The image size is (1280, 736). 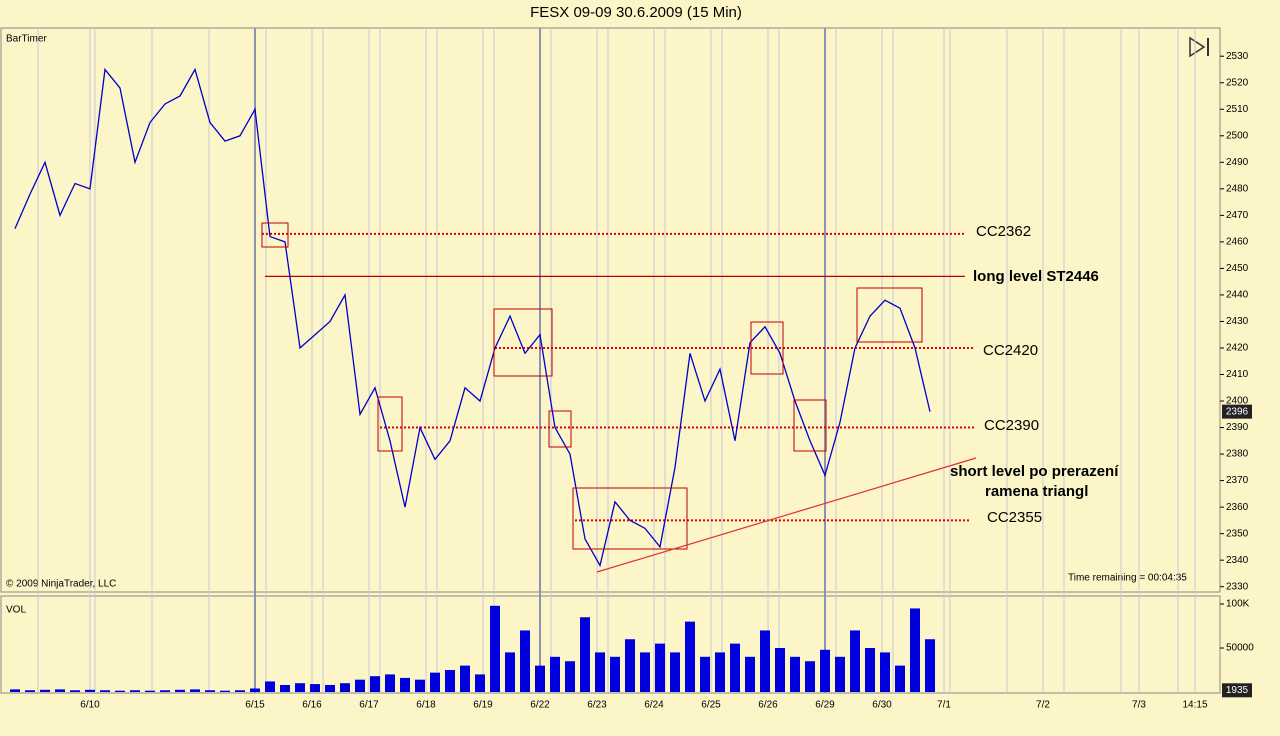 I want to click on y-tick-label: 2450, so click(x=1237, y=268).